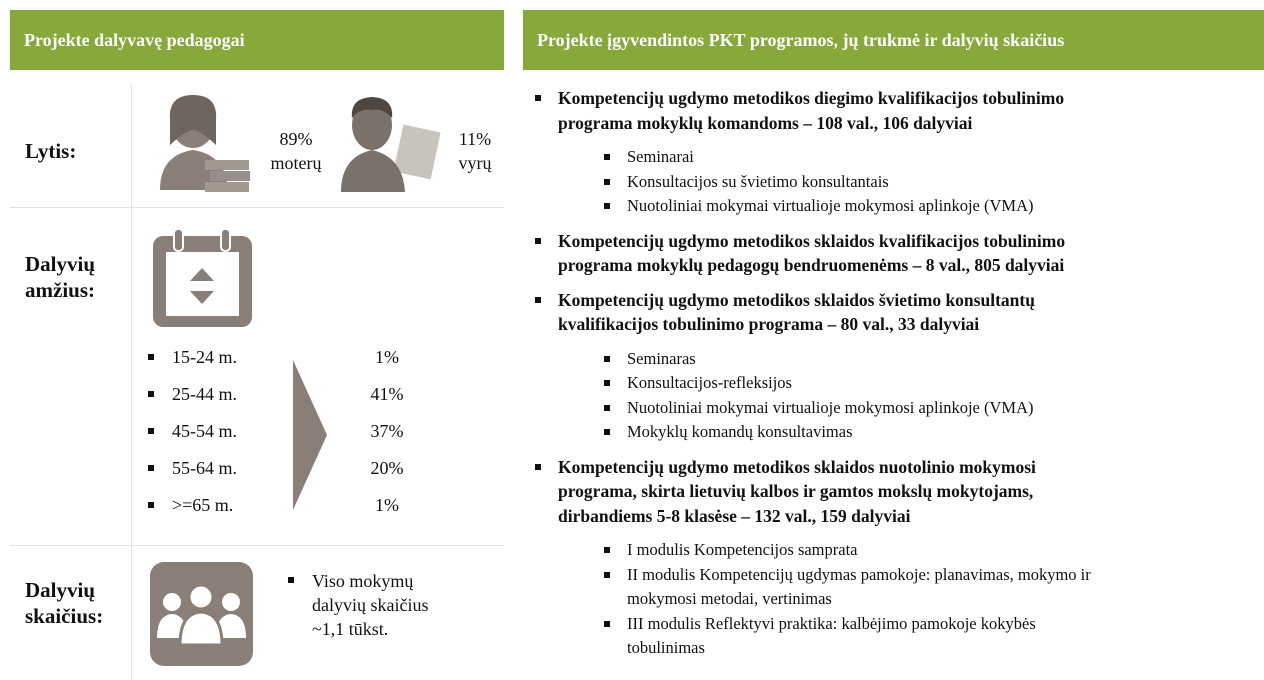 This screenshot has height=680, width=1264. Describe the element at coordinates (64, 616) in the screenshot. I see `line: skaičius:` at that location.